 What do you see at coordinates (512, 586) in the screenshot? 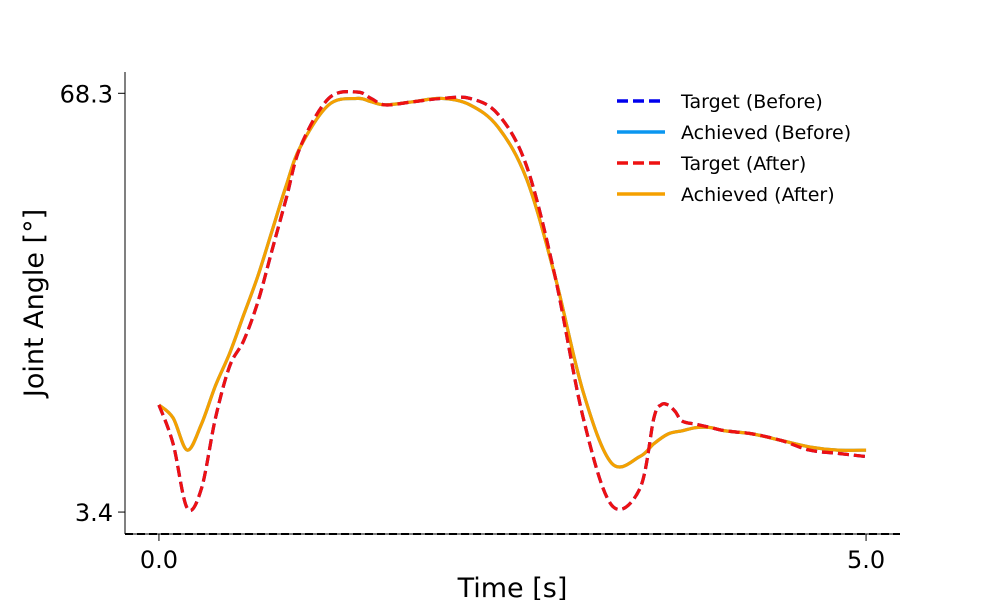
I see `x-axis-label: Time [s]` at bounding box center [512, 586].